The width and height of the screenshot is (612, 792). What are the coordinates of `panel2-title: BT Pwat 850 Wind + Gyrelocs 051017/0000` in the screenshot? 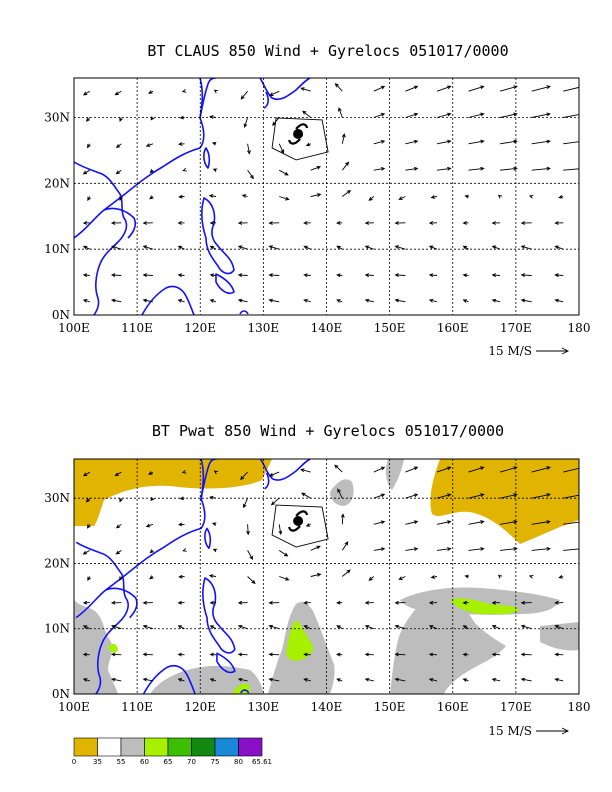 It's located at (328, 431).